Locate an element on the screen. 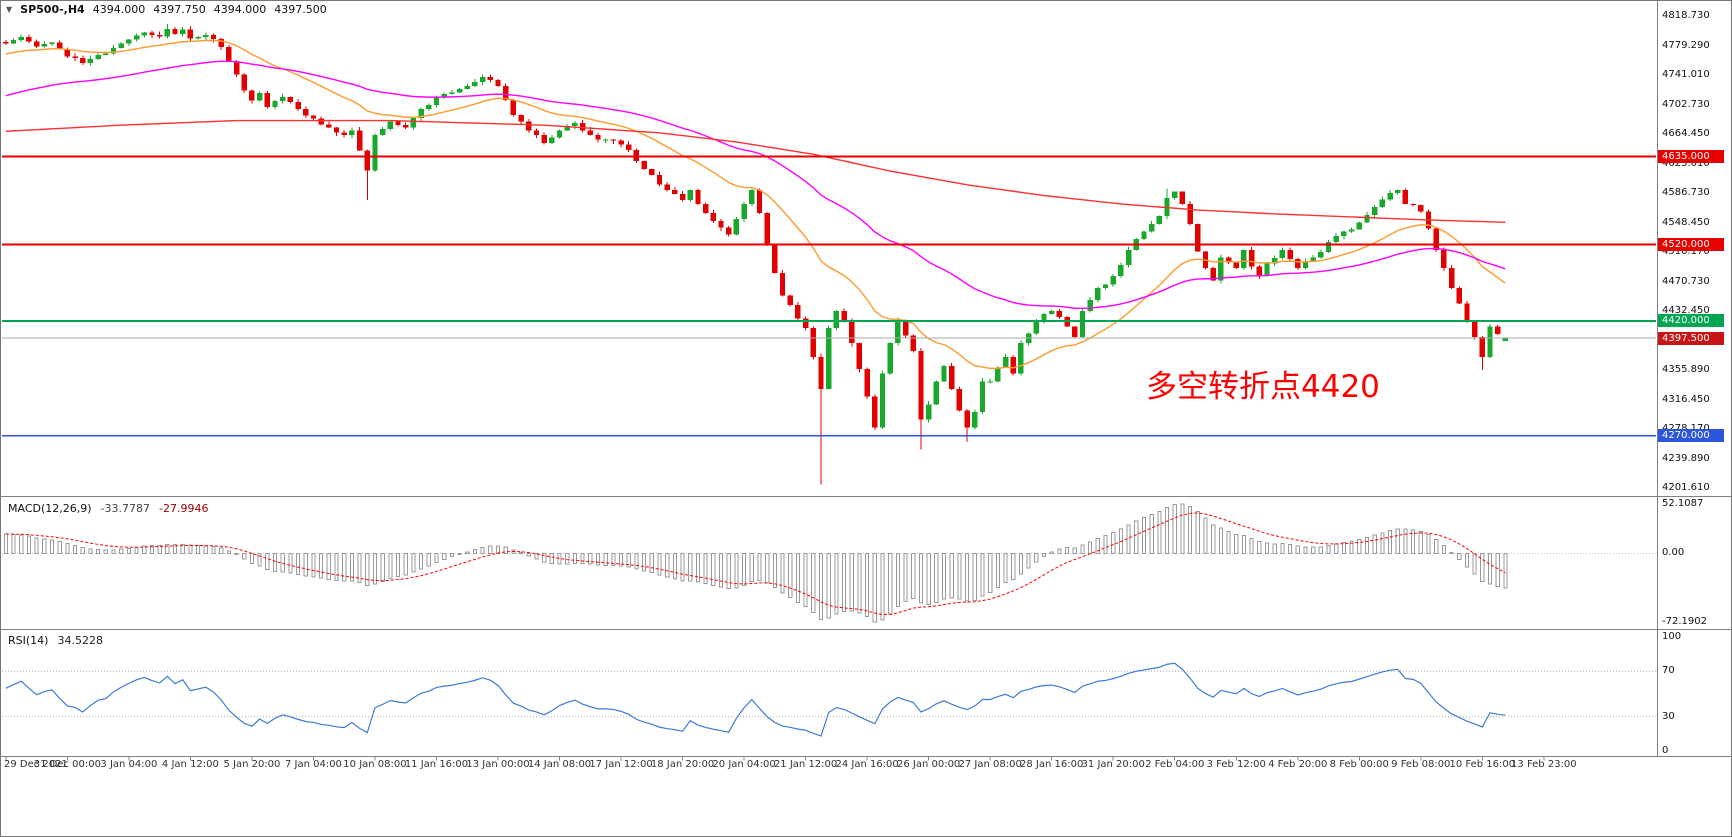 The width and height of the screenshot is (1732, 837). price-axis-label: 4278.170 is located at coordinates (1686, 429).